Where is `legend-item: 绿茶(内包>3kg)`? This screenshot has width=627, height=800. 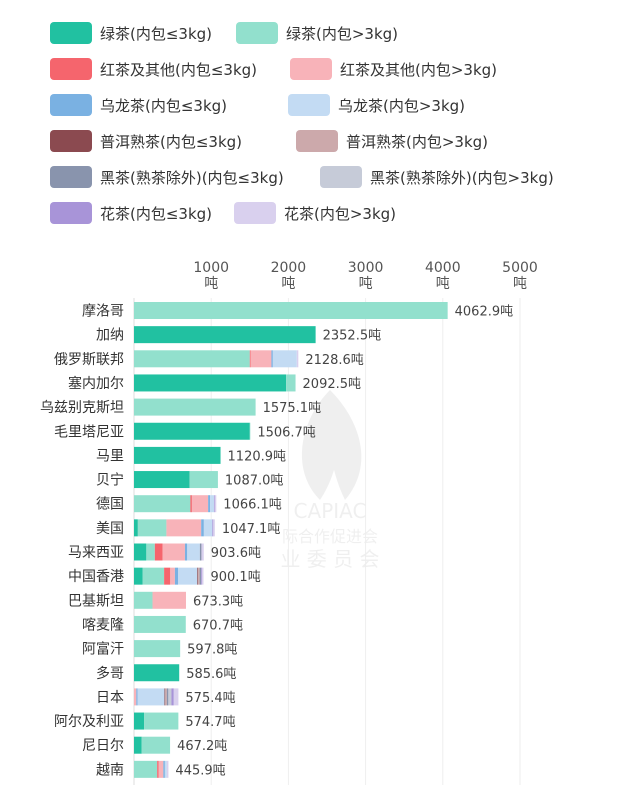
legend-item: 绿茶(内包>3kg) is located at coordinates (317, 33).